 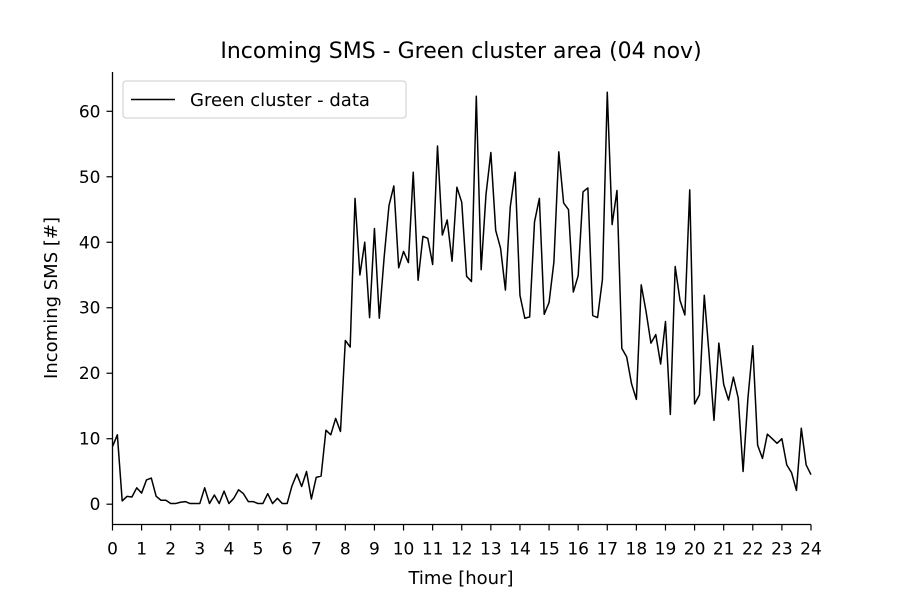 I want to click on x-tick-label: 20, so click(x=695, y=550).